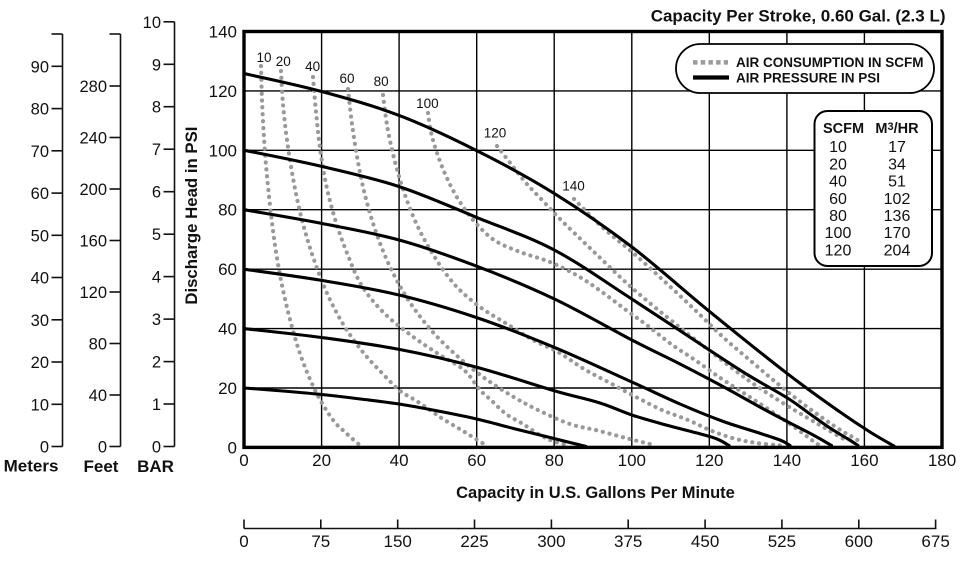  Describe the element at coordinates (40, 67) in the screenshot. I see `svg-text: 90` at that location.